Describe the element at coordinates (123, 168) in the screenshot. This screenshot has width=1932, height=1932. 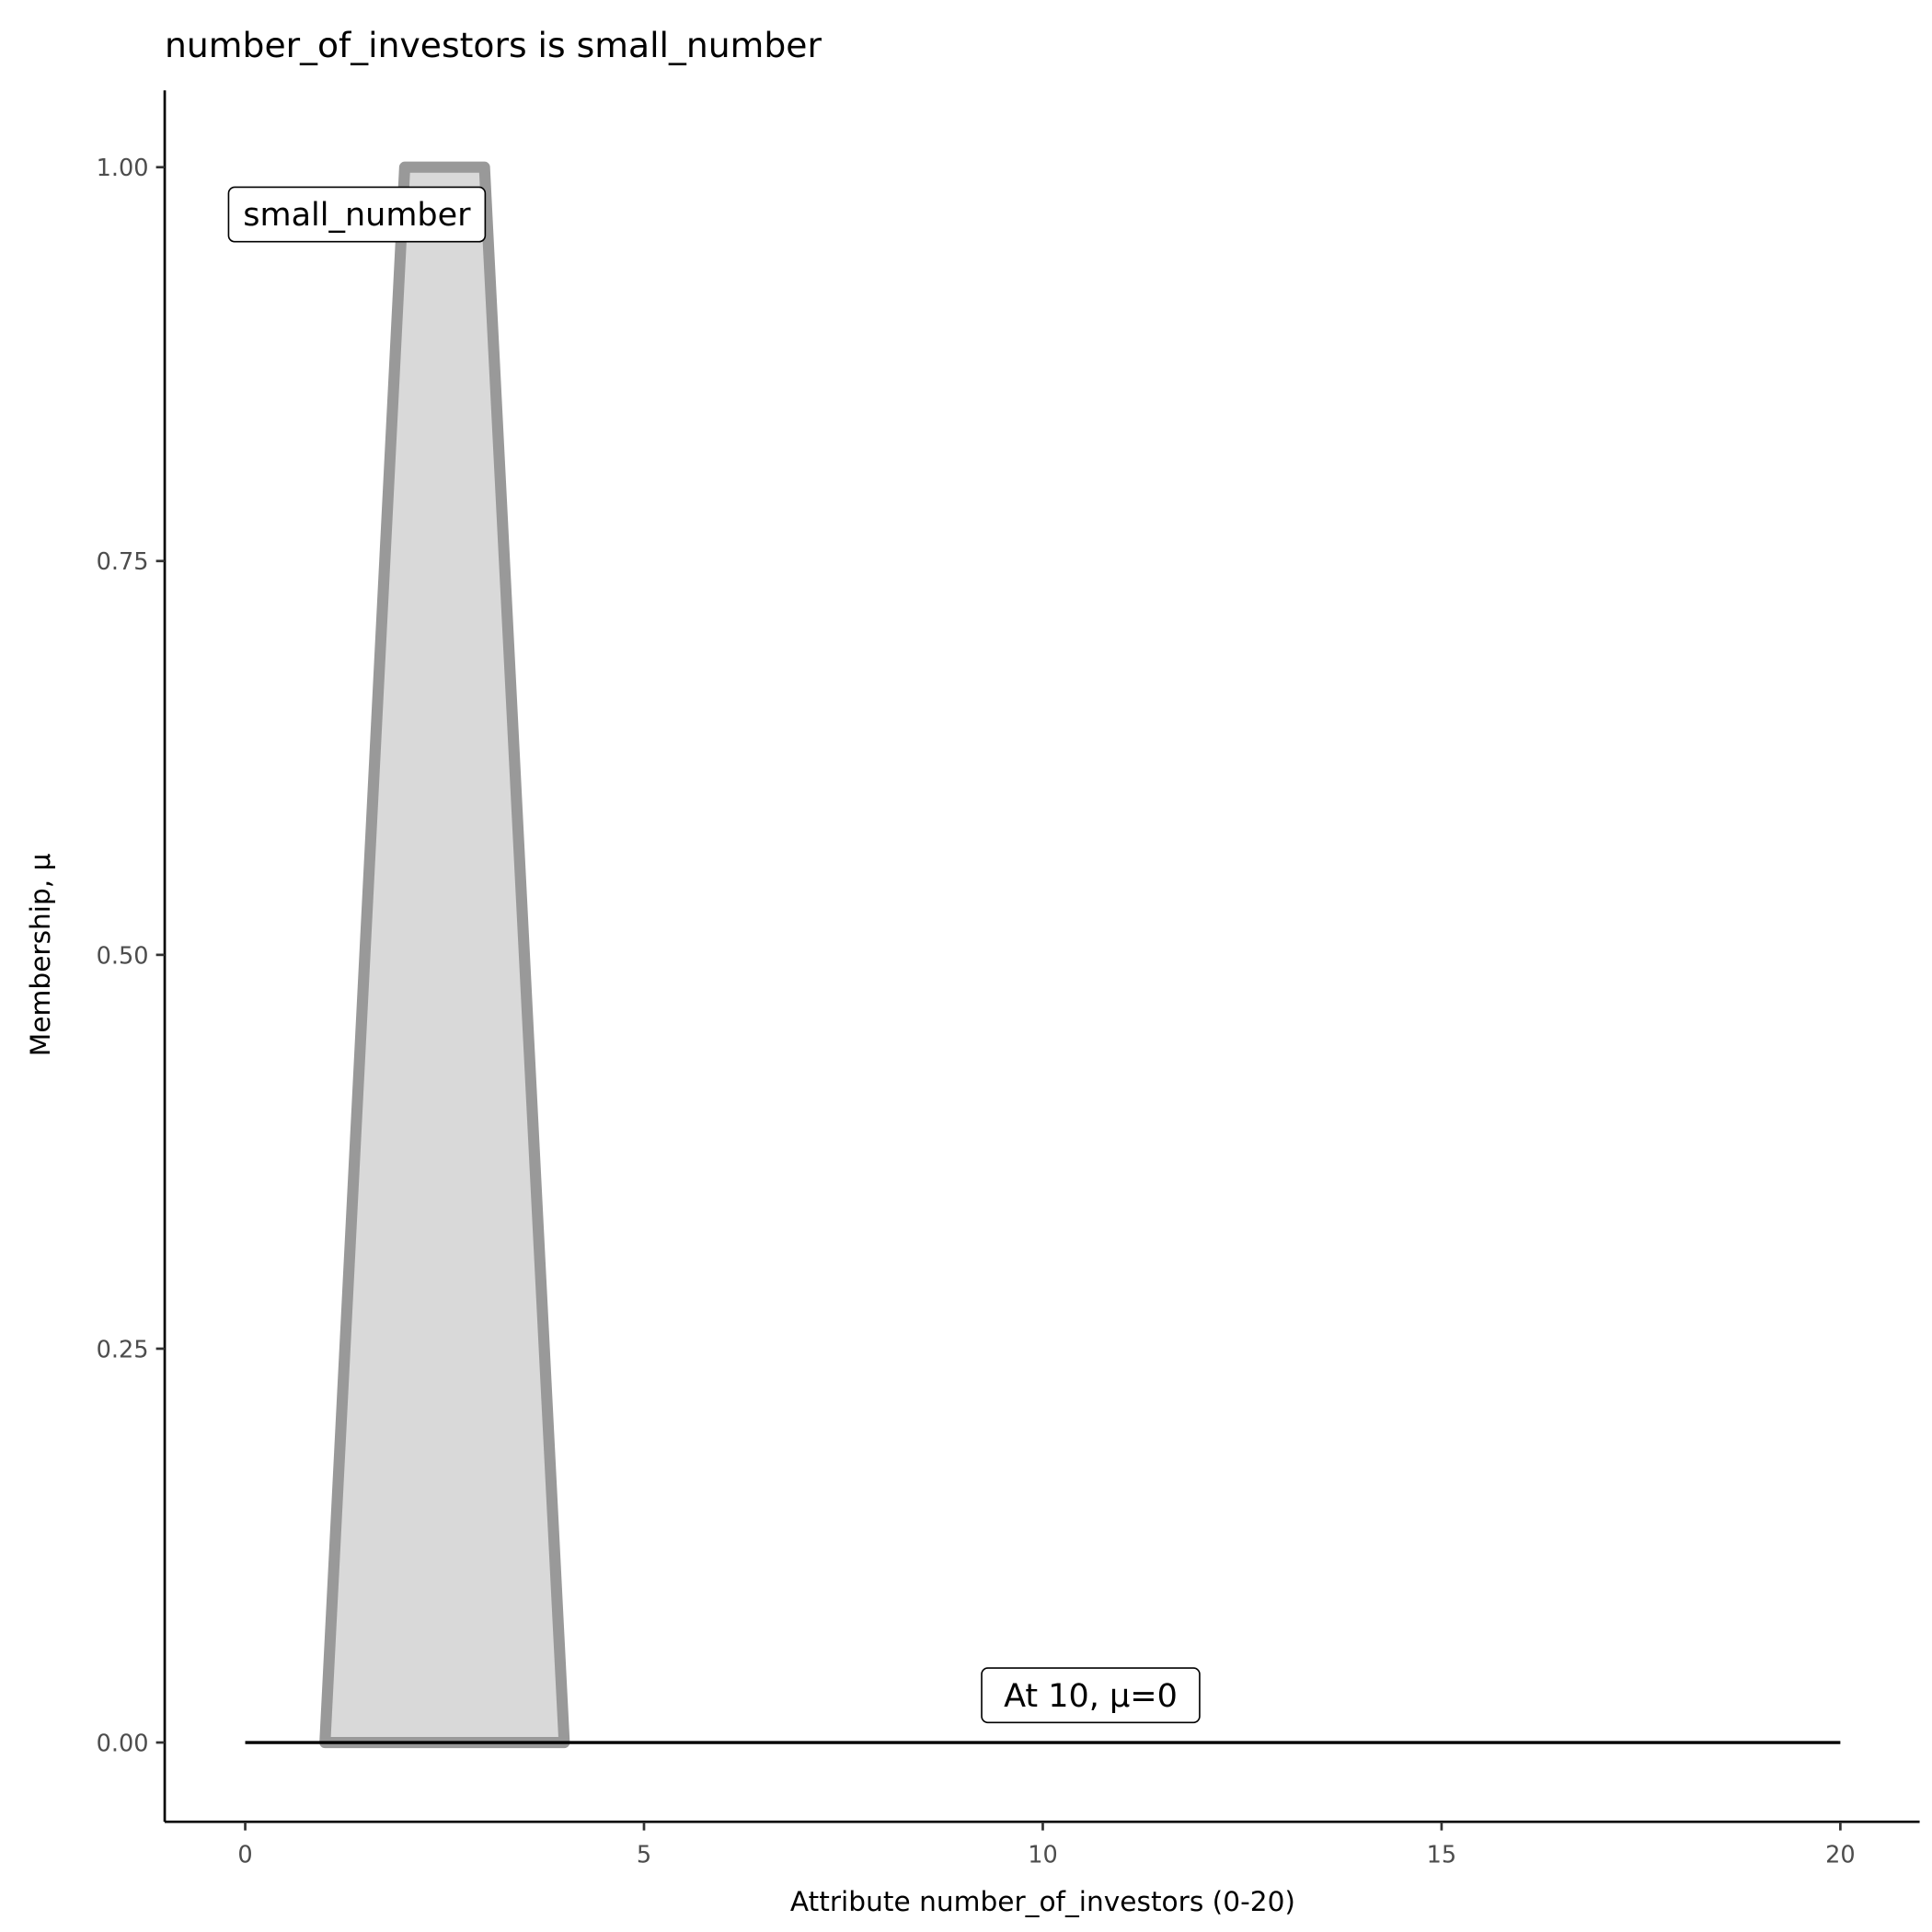
I see `y-tick-label: 1.00` at that location.